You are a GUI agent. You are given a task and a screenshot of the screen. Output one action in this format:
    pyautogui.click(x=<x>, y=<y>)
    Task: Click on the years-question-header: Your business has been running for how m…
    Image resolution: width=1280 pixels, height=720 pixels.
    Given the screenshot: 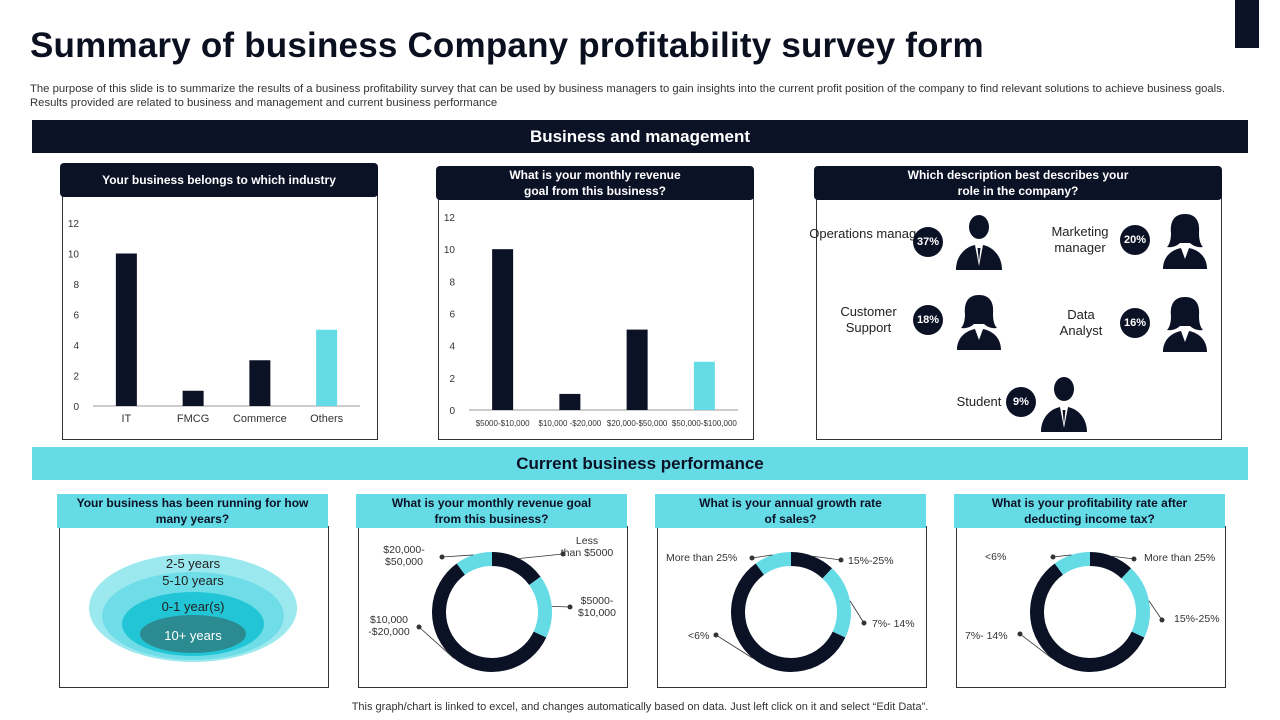 What is the action you would take?
    pyautogui.click(x=192, y=511)
    